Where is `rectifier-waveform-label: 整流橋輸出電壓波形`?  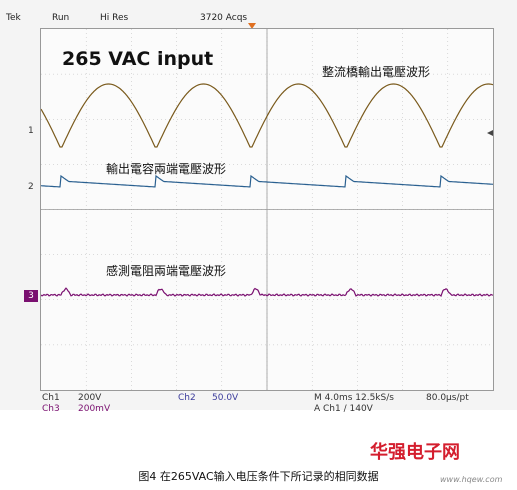
rectifier-waveform-label: 整流橋輸出電壓波形 is located at coordinates (376, 72).